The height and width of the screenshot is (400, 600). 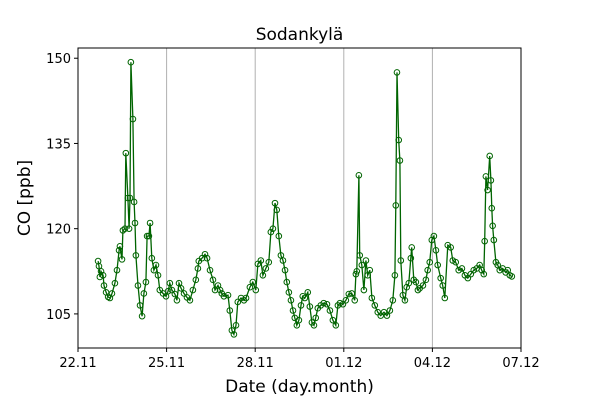 I want to click on x-axis: 22.11 25.11 28.11 01.12 04.12 07.12, so click(x=299, y=359).